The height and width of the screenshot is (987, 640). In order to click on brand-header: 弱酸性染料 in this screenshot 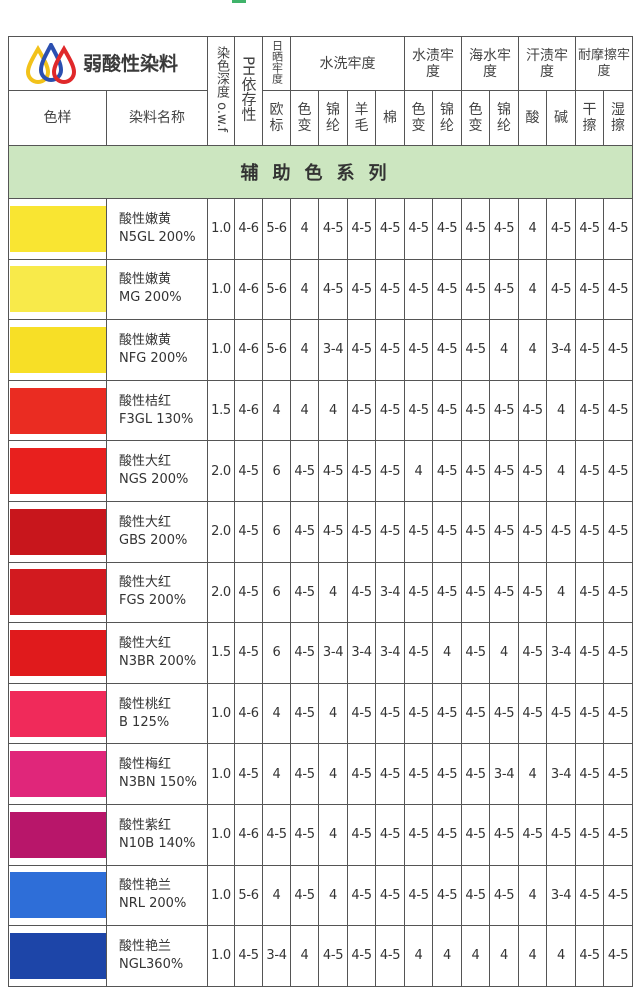, I will do `click(108, 63)`.